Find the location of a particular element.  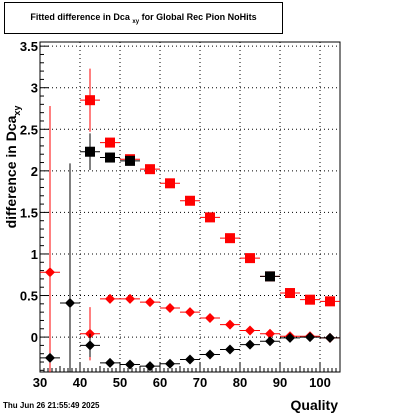

y-axis-tick-label: 0 is located at coordinates (34, 337).